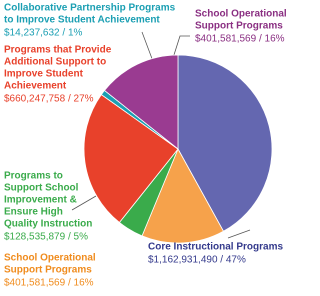 Image resolution: width=320 pixels, height=296 pixels. Describe the element at coordinates (49, 99) in the screenshot. I see `value-label: $660,247,758 / 27%` at that location.